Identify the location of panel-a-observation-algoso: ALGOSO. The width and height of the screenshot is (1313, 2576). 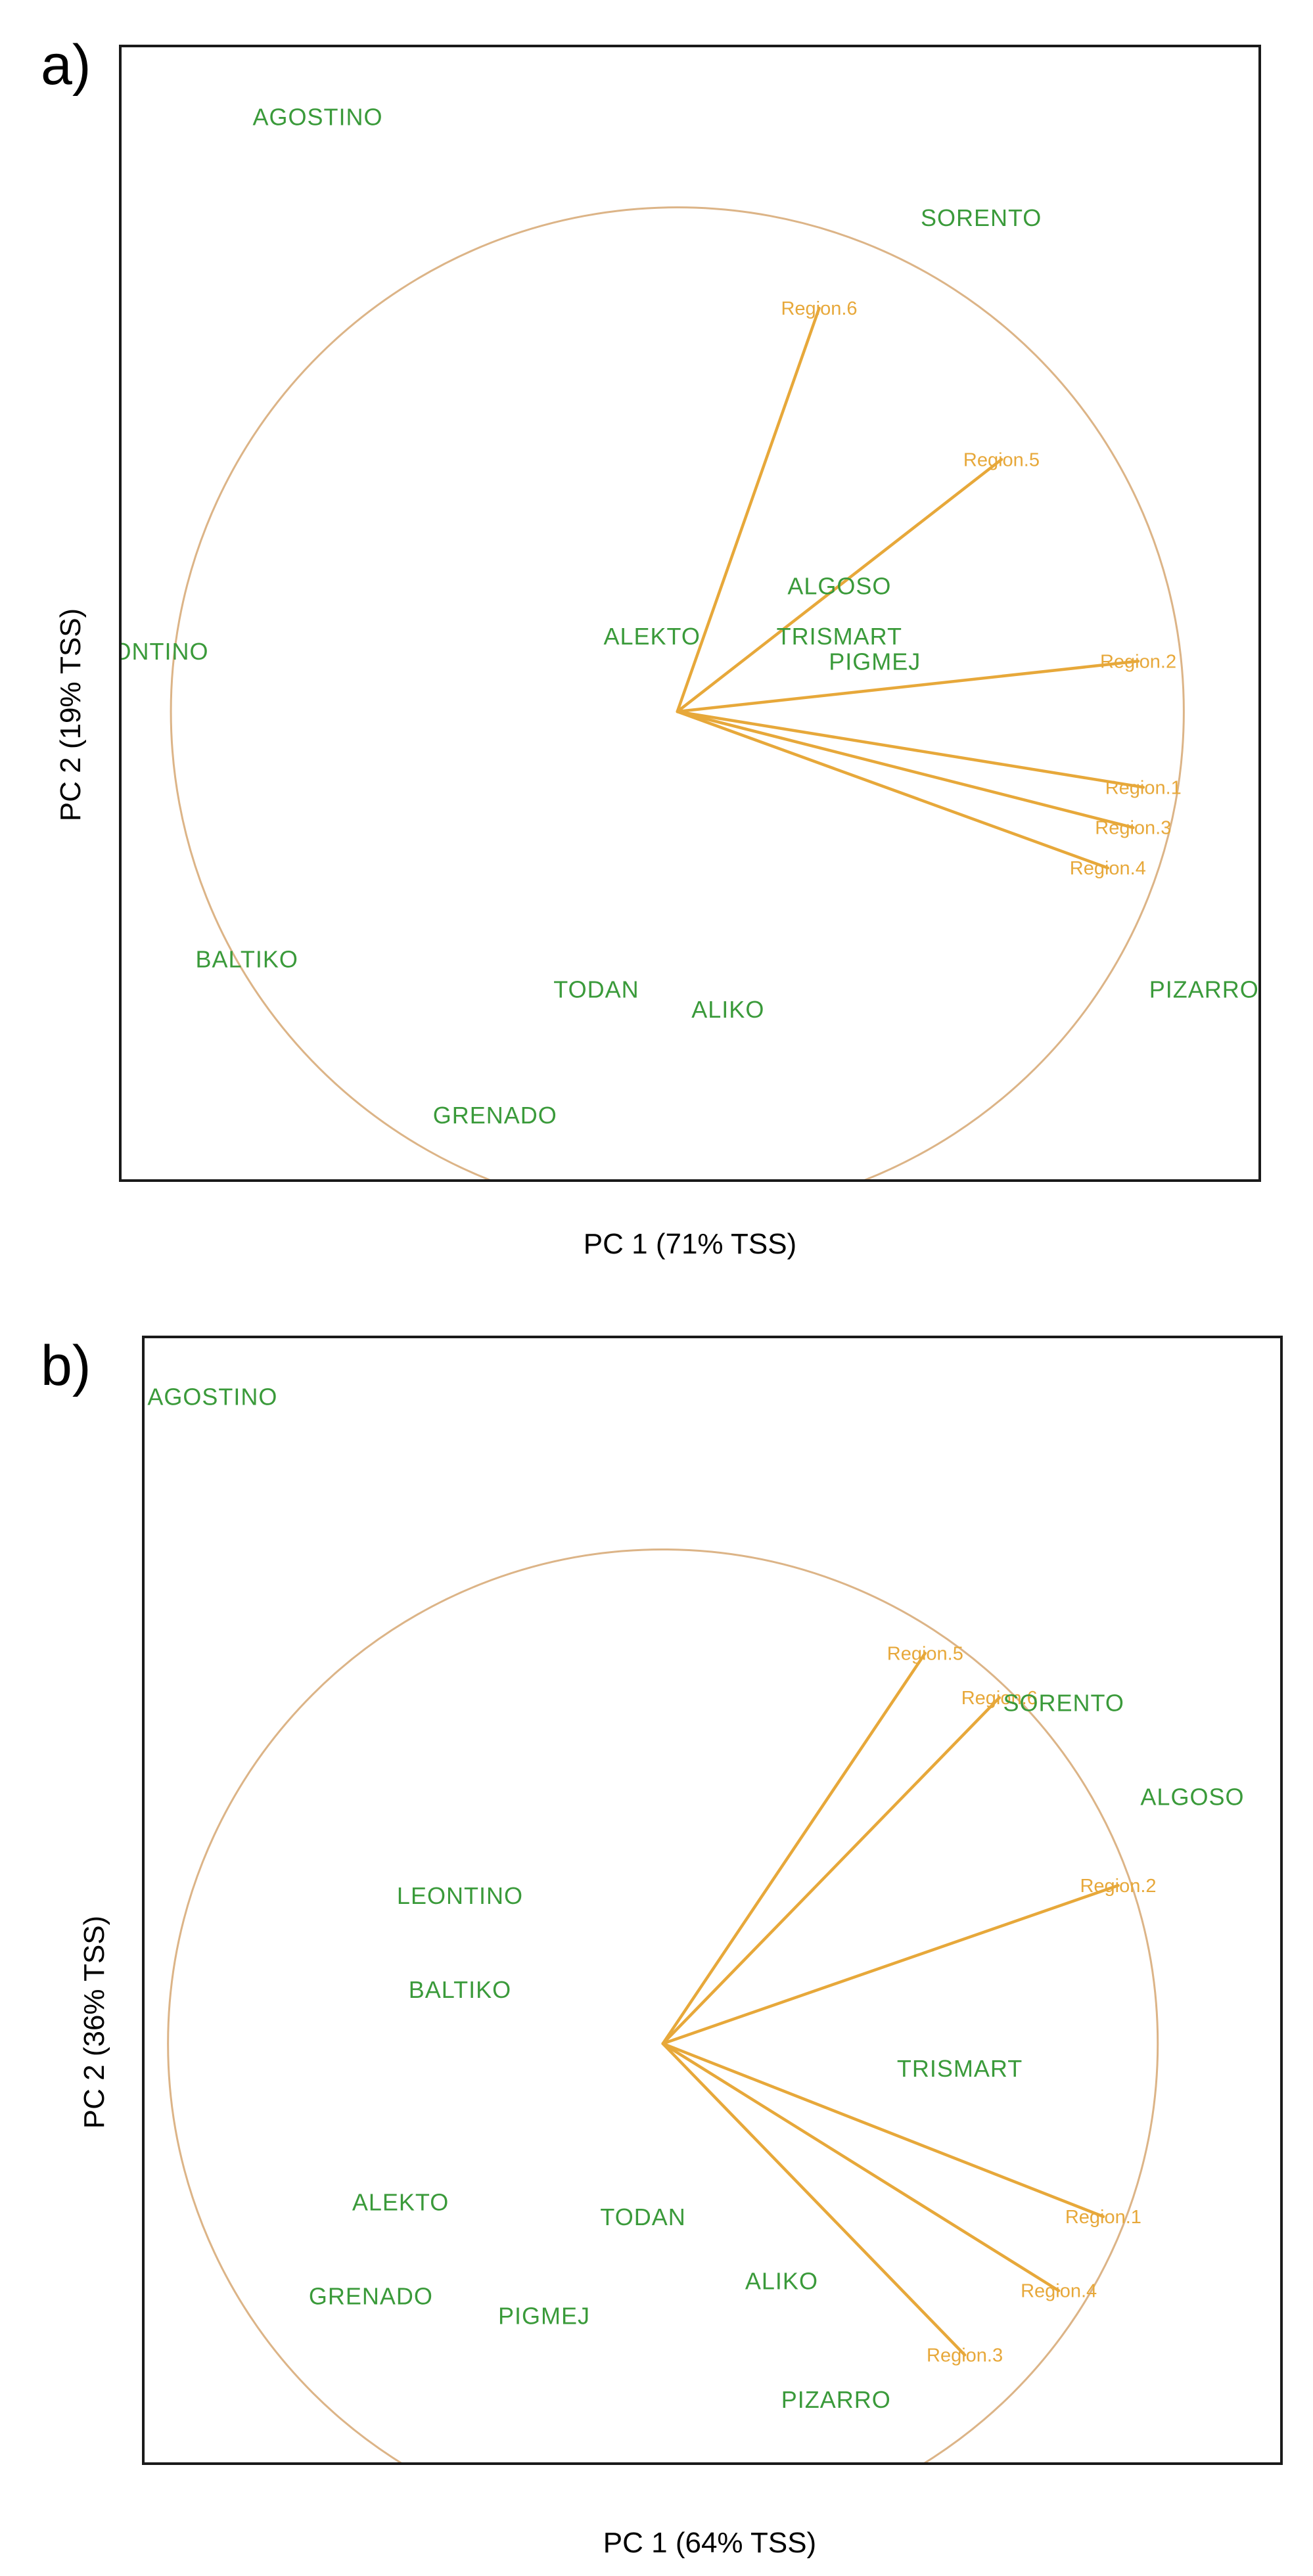
(839, 585).